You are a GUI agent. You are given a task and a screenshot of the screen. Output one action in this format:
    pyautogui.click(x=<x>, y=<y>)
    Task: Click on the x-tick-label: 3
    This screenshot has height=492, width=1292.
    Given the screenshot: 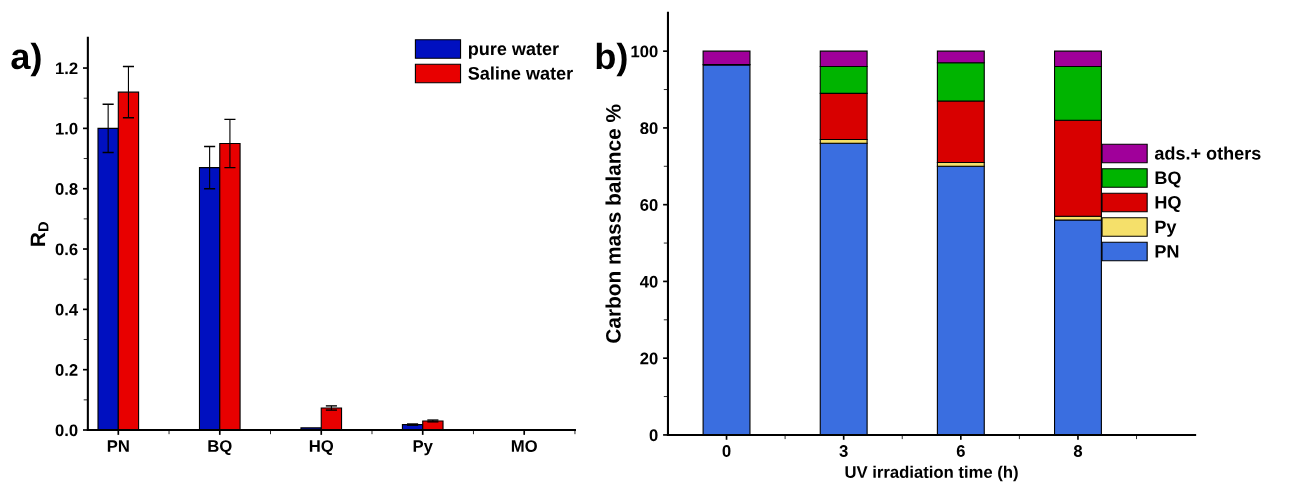 What is the action you would take?
    pyautogui.click(x=843, y=451)
    